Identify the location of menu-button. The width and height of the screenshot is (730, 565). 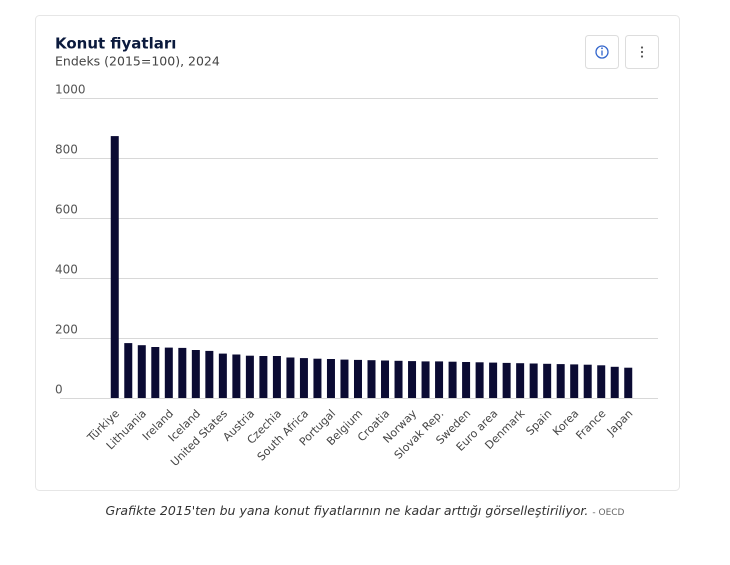
(642, 52).